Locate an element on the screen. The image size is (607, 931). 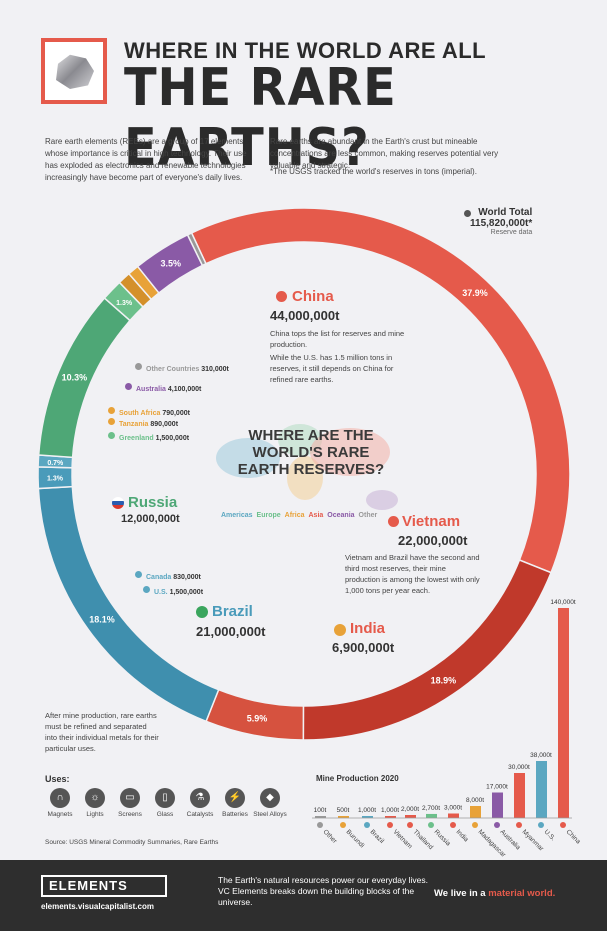
brazil-flag-icon is located at coordinates (202, 612).